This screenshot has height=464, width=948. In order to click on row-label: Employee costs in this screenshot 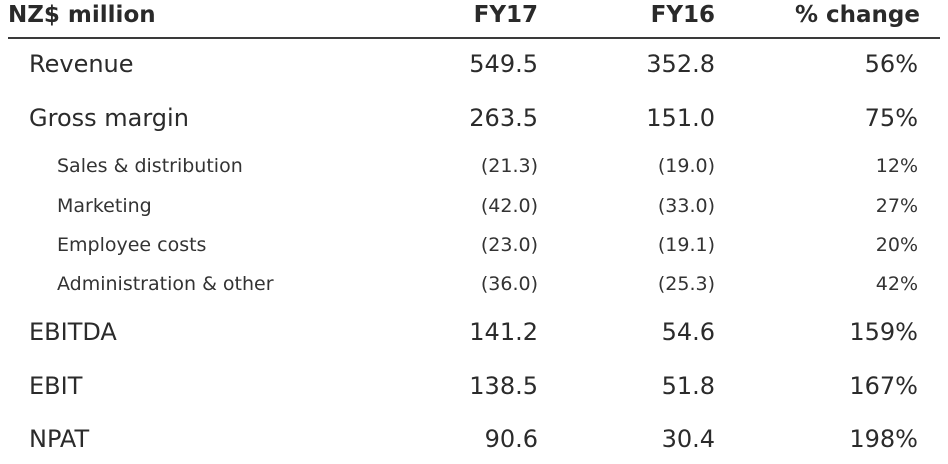, I will do `click(132, 245)`.